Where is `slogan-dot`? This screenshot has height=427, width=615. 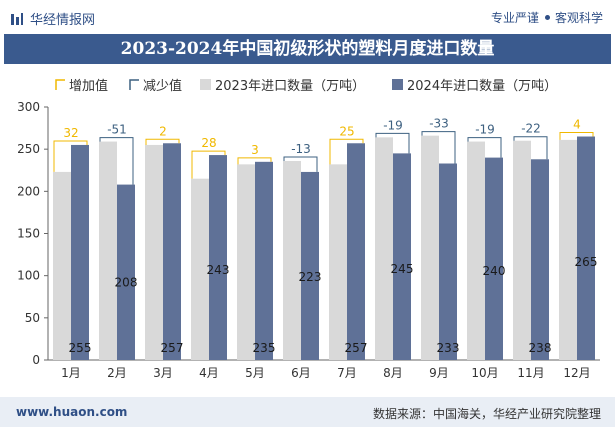
slogan-dot is located at coordinates (547, 17).